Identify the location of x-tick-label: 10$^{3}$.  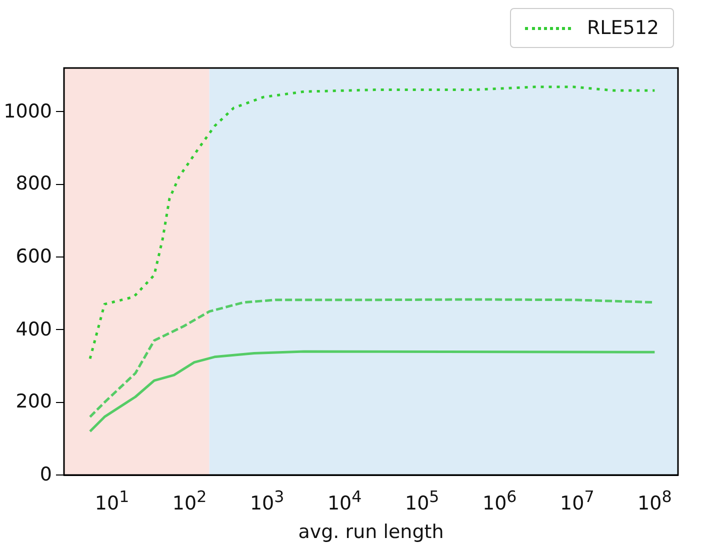
(267, 500).